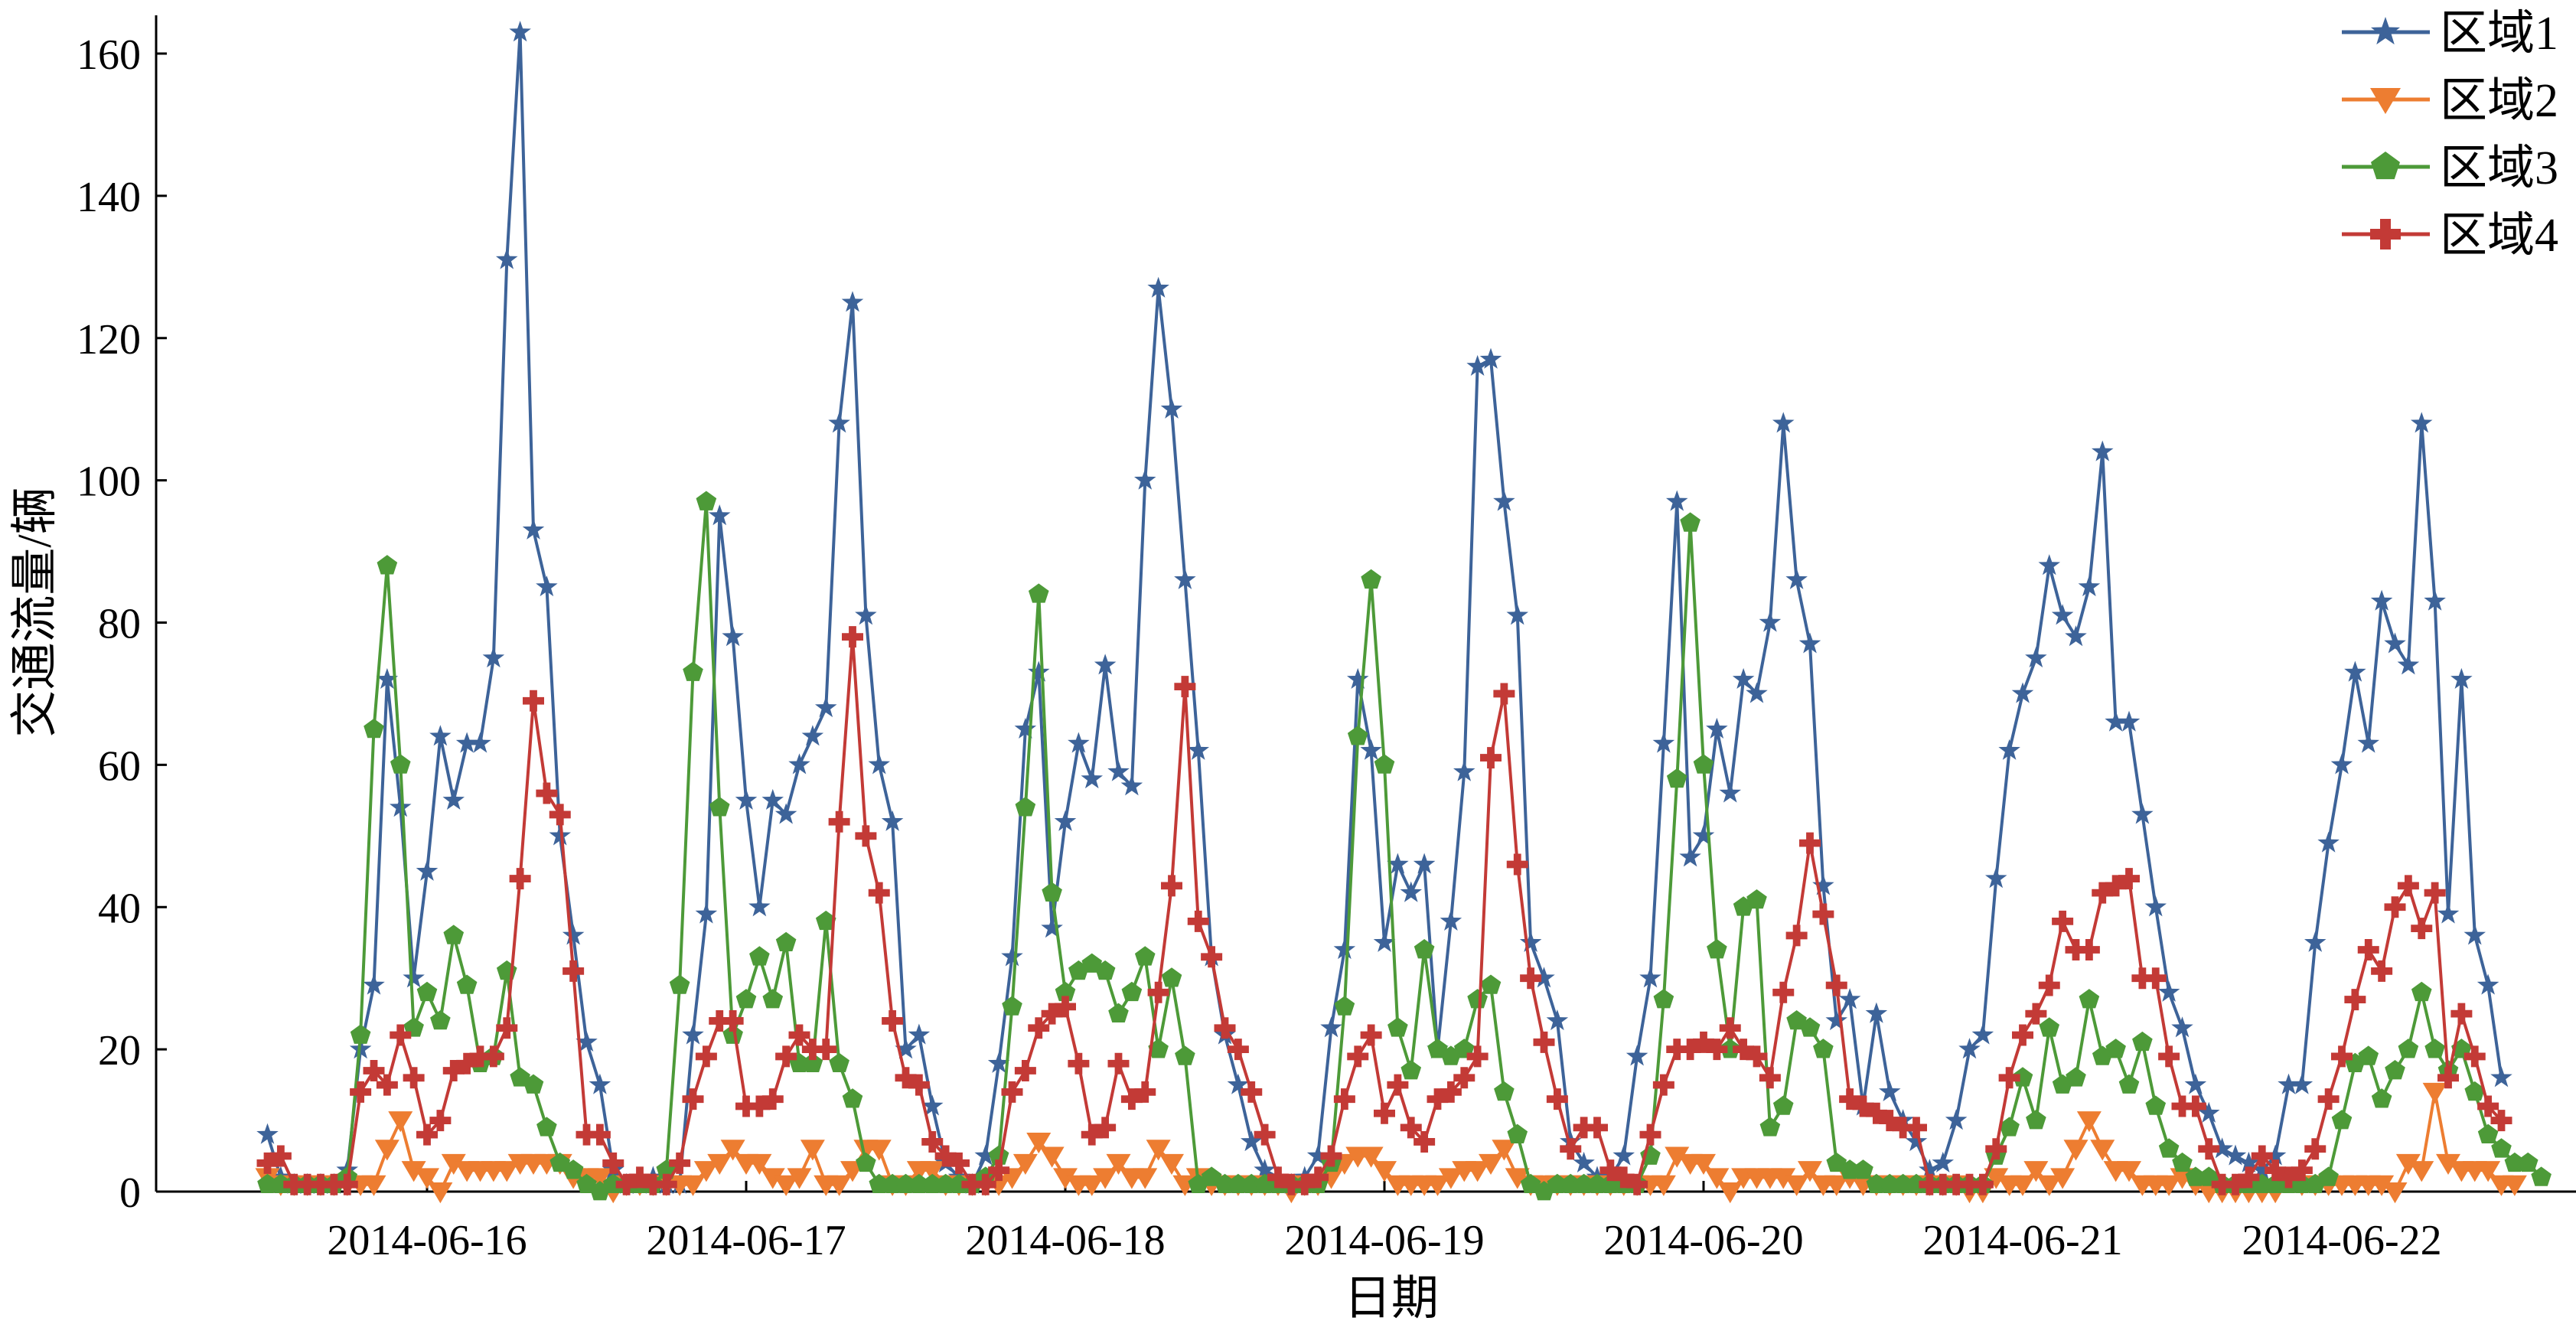 This screenshot has width=2576, height=1324. Describe the element at coordinates (120, 766) in the screenshot. I see `y-tick-label: 60` at that location.